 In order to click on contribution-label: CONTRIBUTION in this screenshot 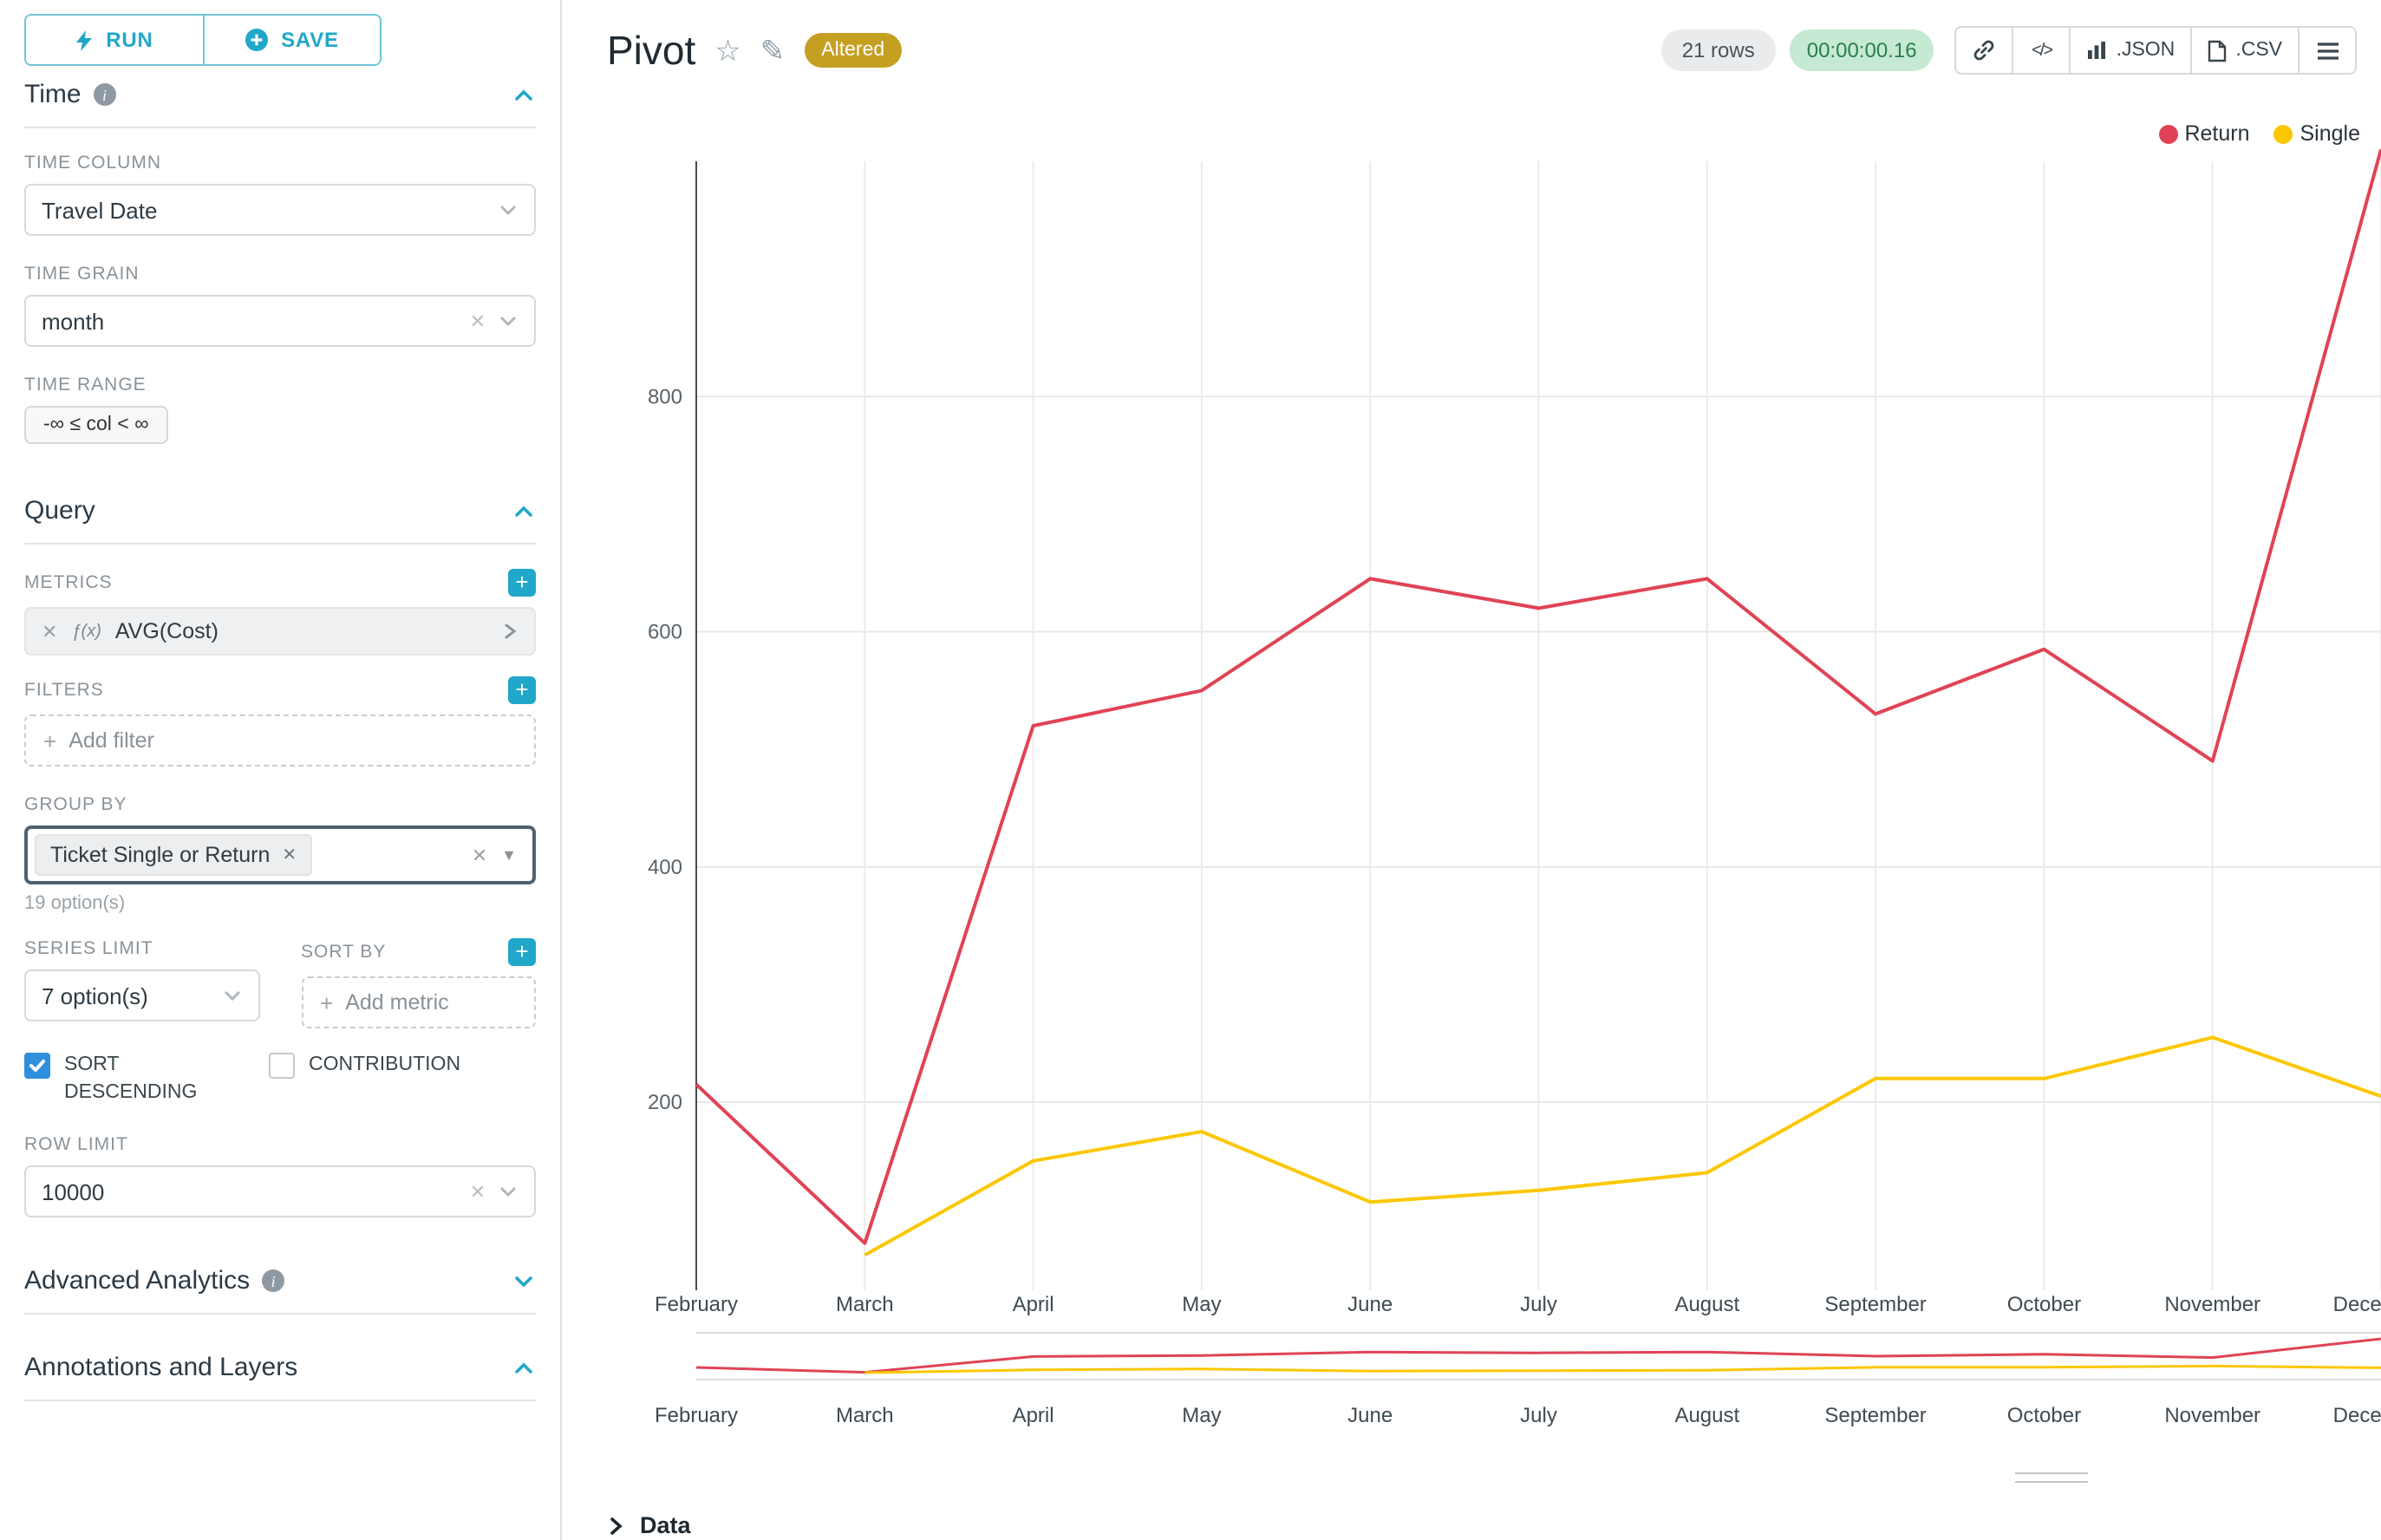, I will do `click(385, 1064)`.